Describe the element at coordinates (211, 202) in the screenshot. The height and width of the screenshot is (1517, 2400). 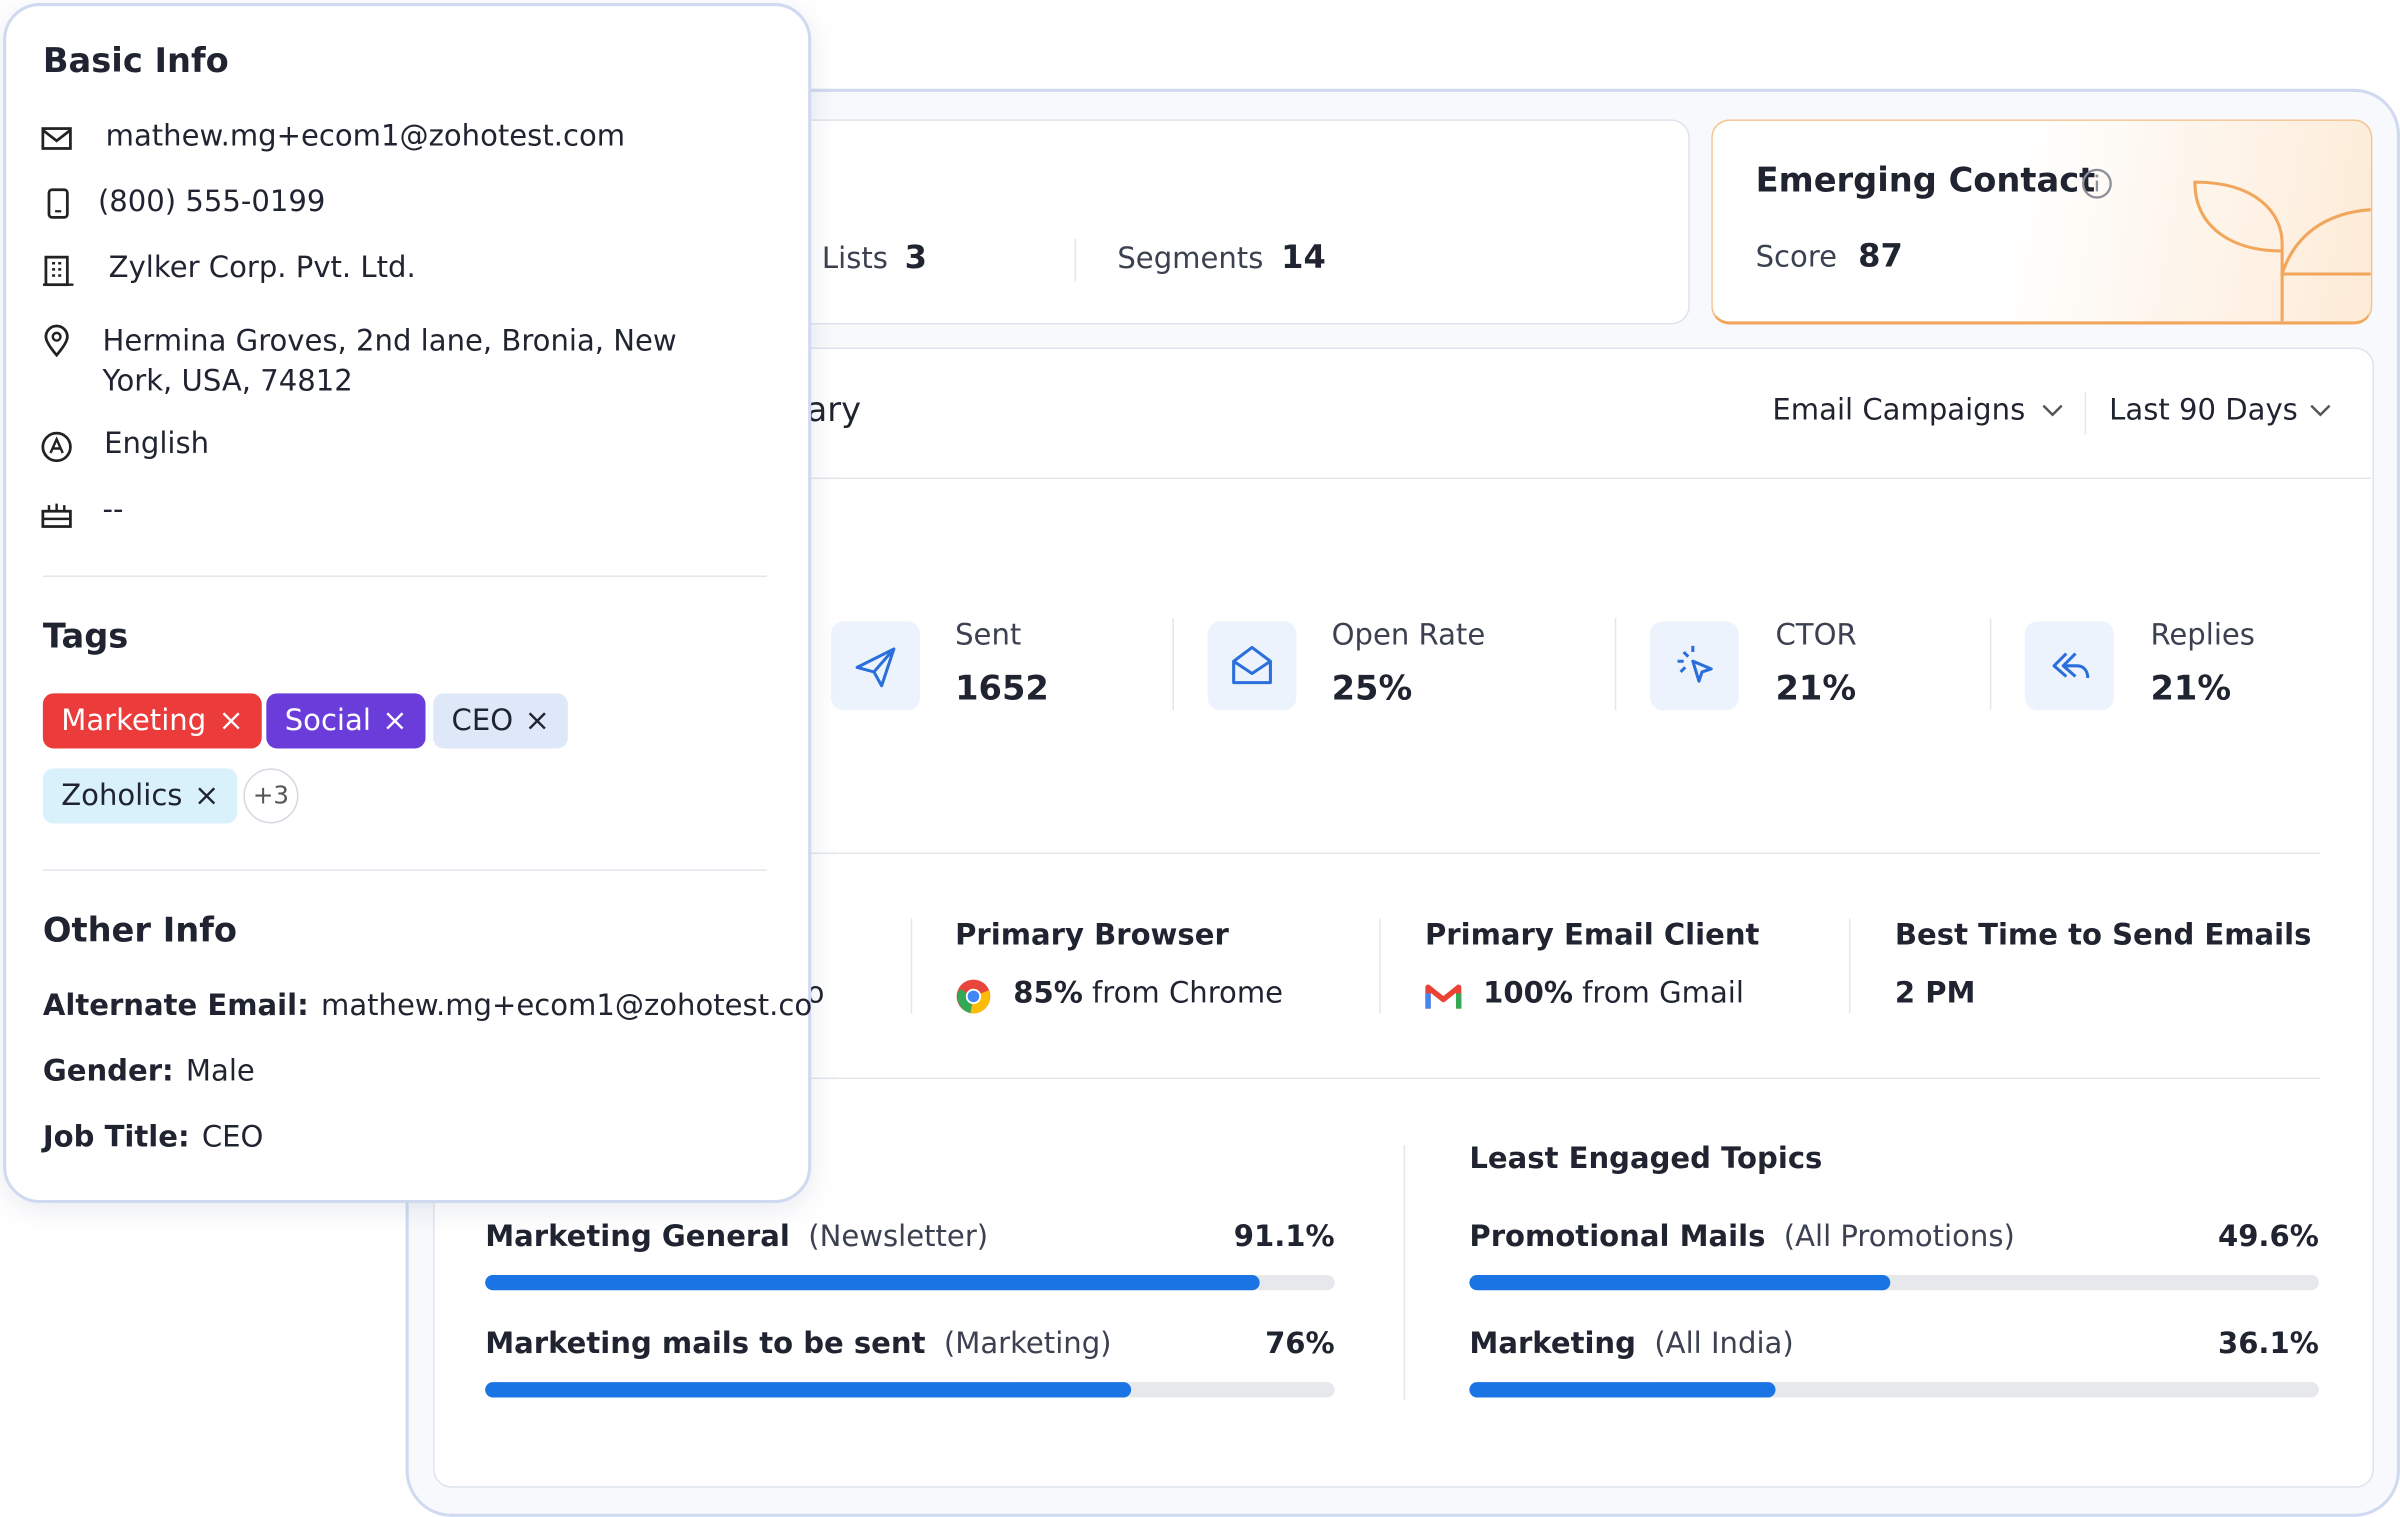
I see `phone: (800) 555-0199` at that location.